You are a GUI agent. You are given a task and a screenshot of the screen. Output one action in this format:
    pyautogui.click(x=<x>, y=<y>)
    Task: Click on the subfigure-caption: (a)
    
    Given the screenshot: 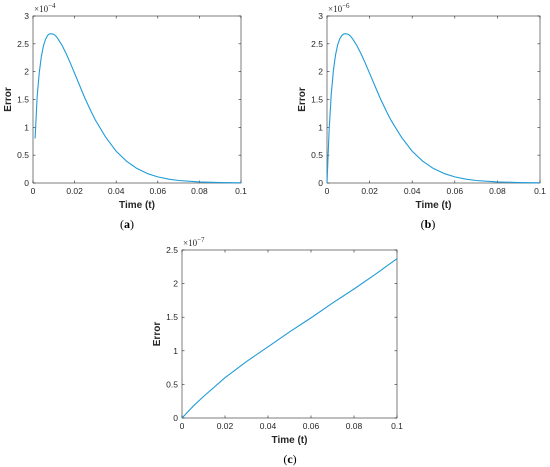 What is the action you would take?
    pyautogui.click(x=127, y=224)
    